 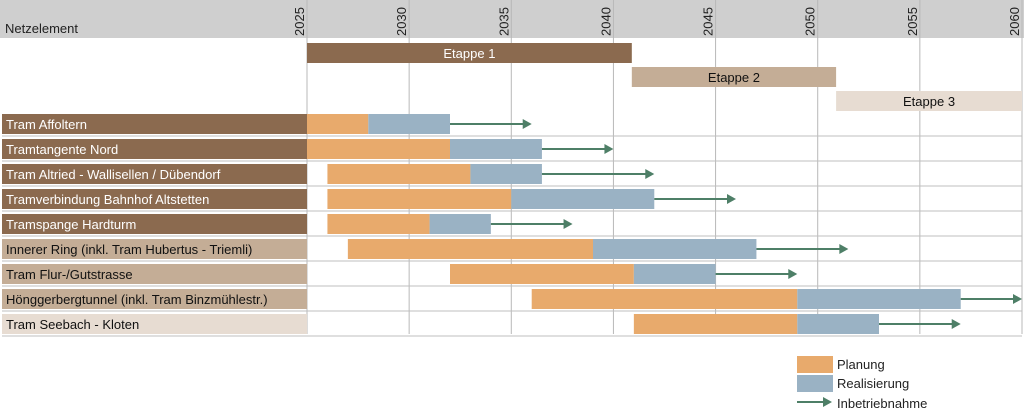 I want to click on legend-arrowhead, so click(x=827, y=402).